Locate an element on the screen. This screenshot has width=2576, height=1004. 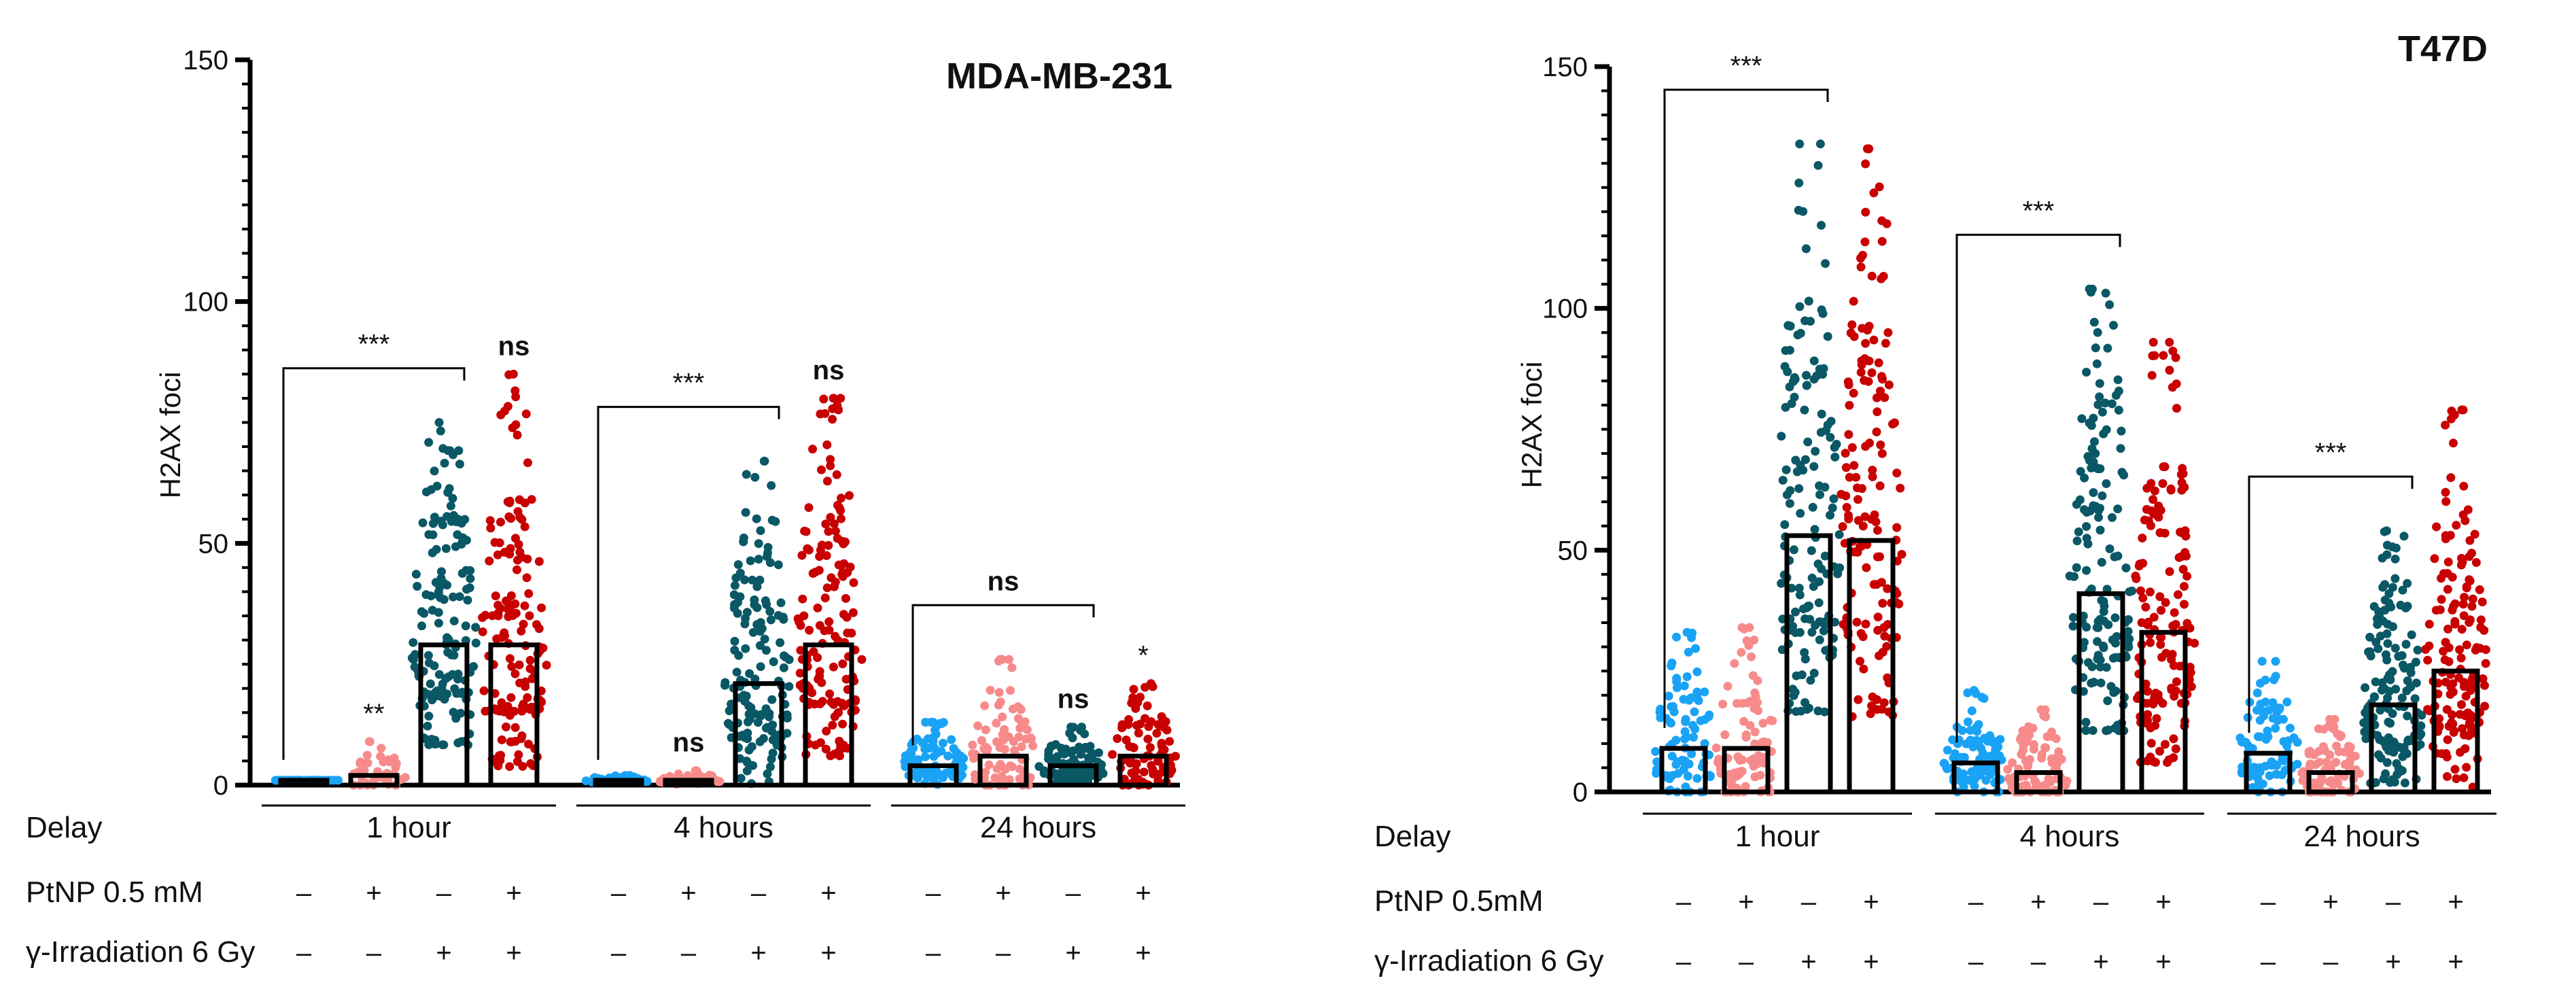
group-label: 24 hours is located at coordinates (1038, 827).